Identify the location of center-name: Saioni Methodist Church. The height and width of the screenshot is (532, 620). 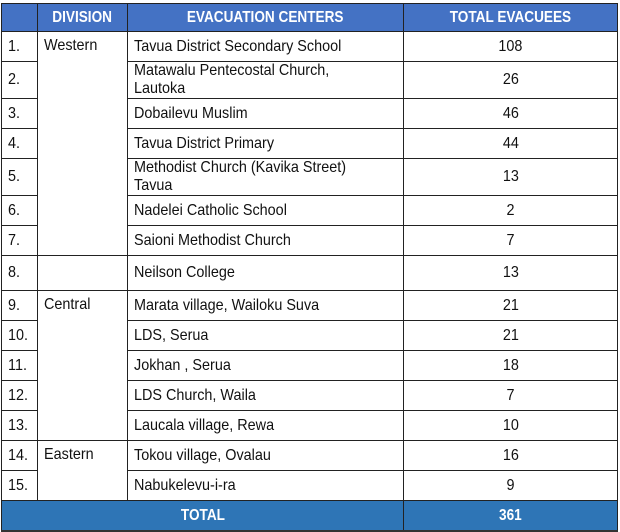
(265, 240).